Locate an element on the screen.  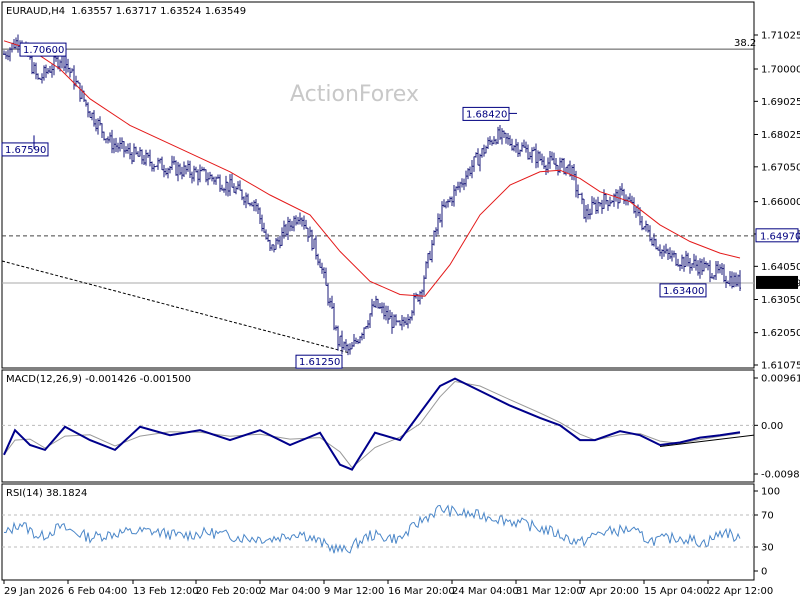
time-tick-label: 20 Feb 20:00 is located at coordinates (229, 591).